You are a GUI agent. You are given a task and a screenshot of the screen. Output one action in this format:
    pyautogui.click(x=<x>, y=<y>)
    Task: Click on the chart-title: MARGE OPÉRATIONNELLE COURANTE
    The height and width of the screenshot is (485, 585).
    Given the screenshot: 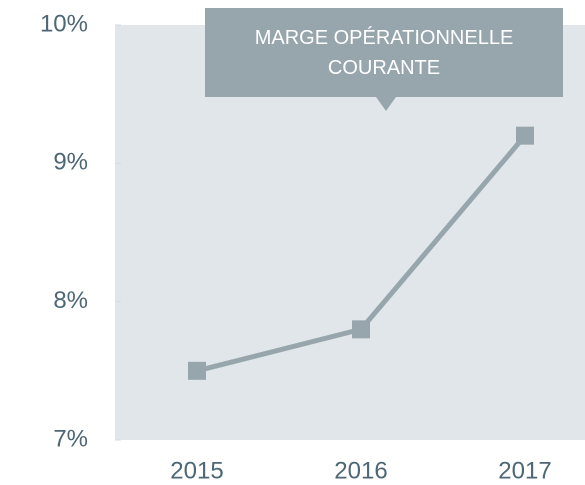 What is the action you would take?
    pyautogui.click(x=384, y=52)
    